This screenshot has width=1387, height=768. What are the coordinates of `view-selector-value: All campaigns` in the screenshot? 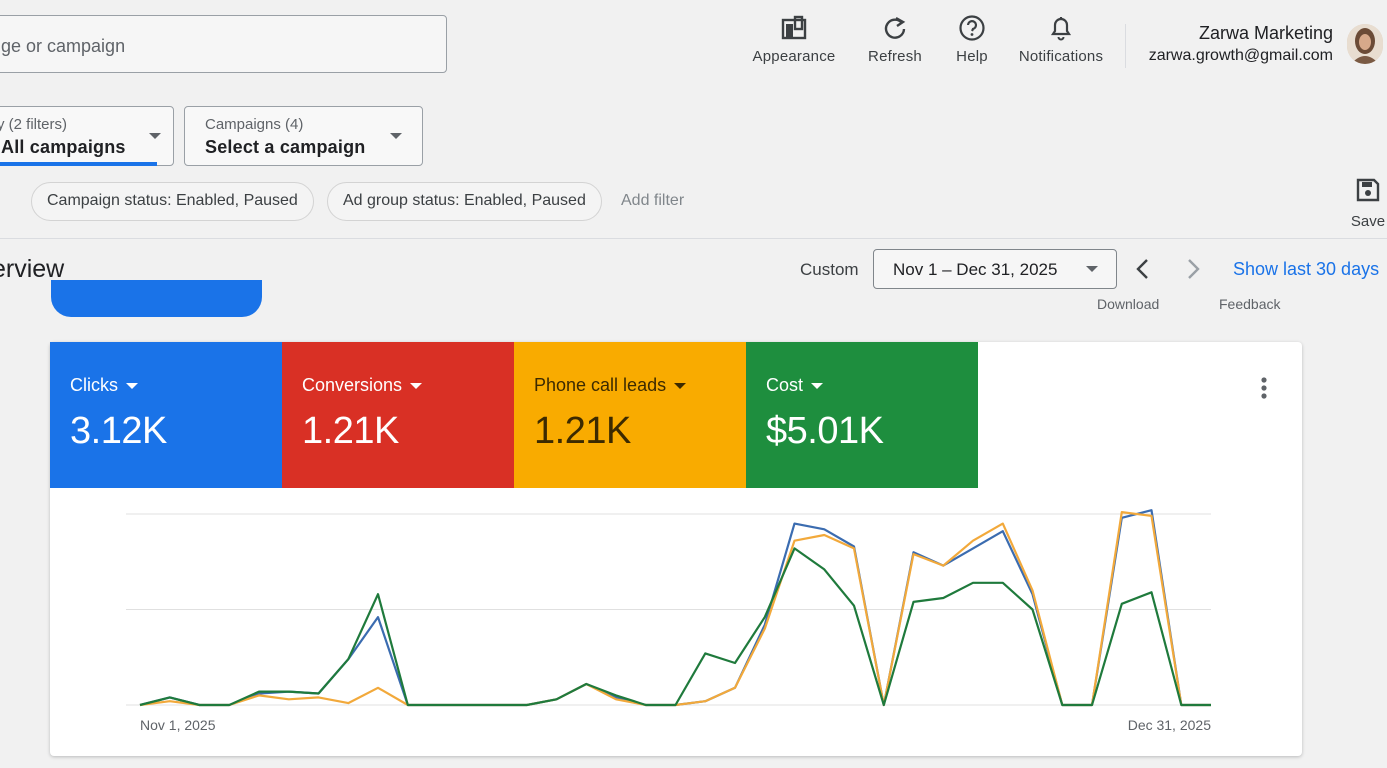 It's located at (63, 147).